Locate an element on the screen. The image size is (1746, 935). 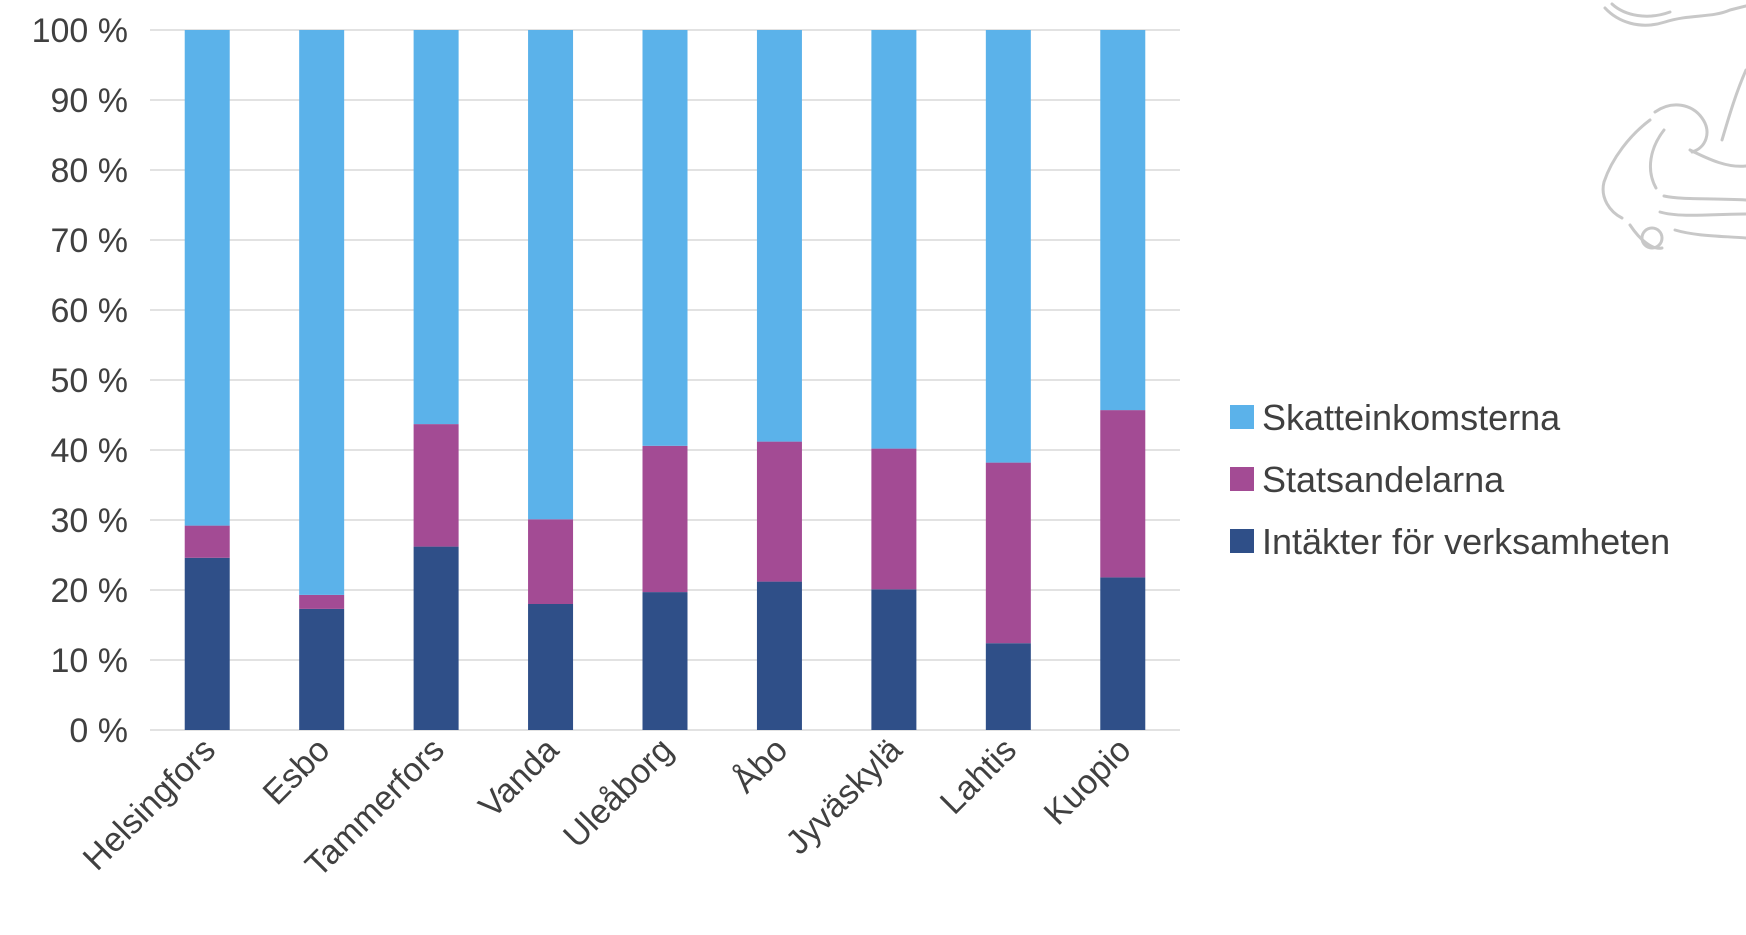
legend-label: Statsandelarna is located at coordinates (1383, 479).